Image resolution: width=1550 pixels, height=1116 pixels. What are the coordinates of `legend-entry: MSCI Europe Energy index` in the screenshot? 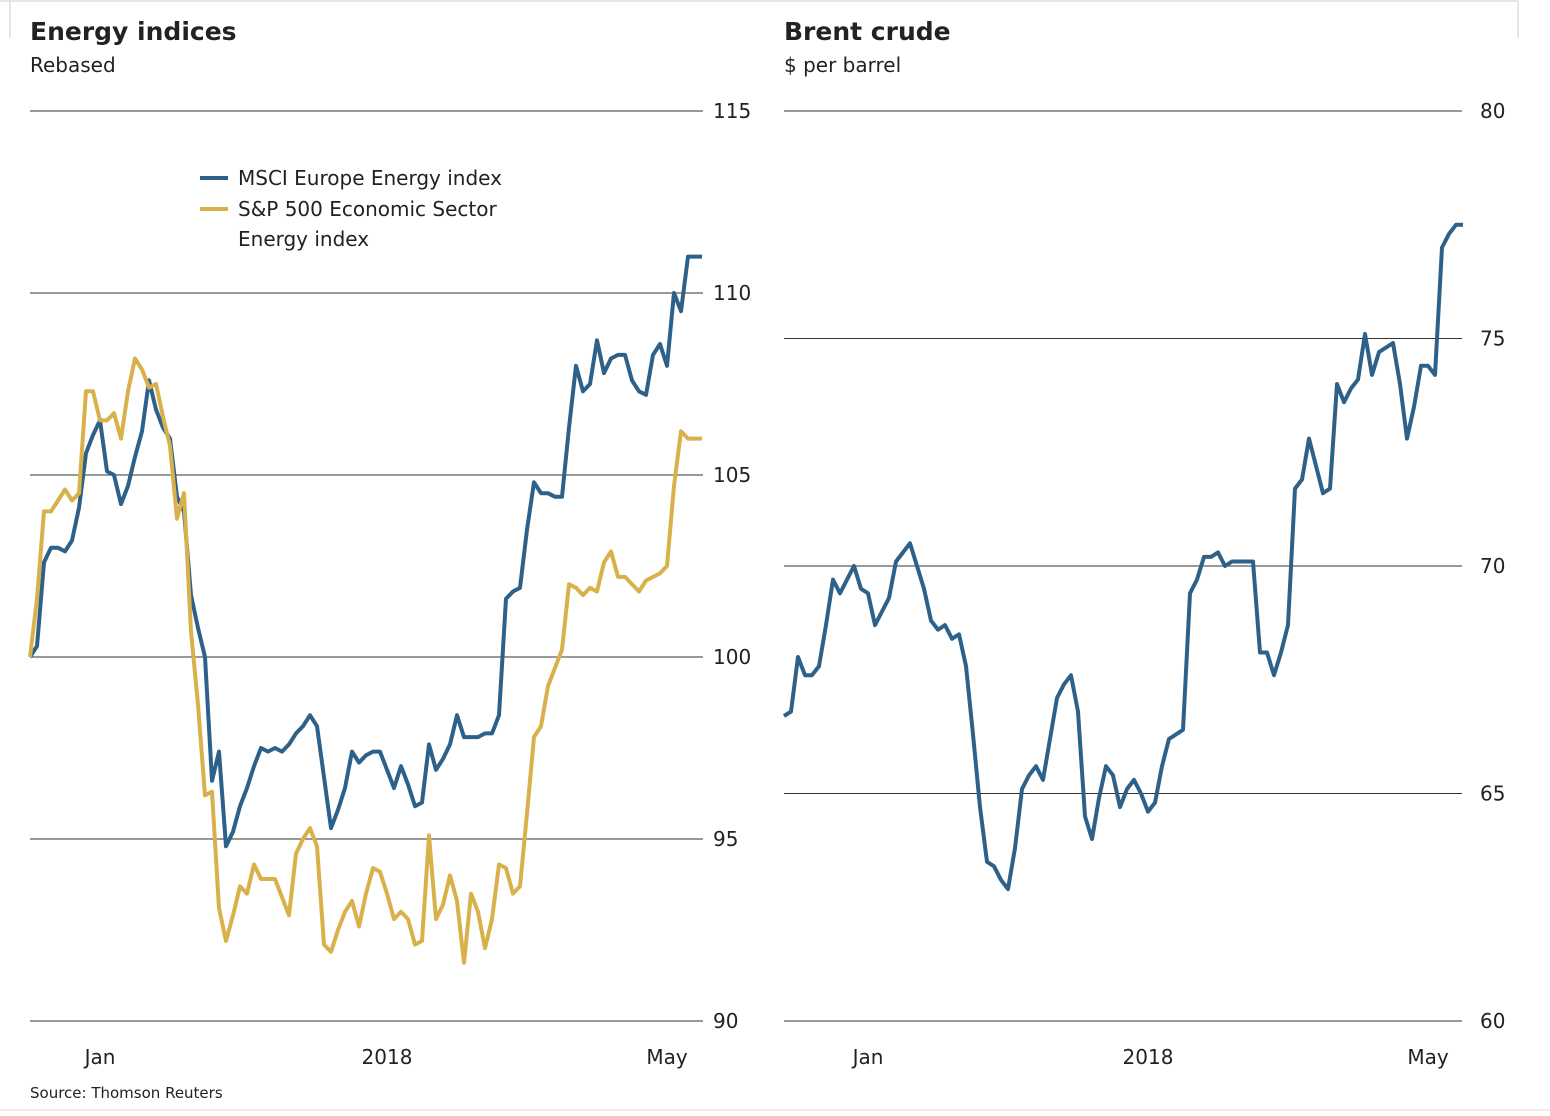 It's located at (370, 178).